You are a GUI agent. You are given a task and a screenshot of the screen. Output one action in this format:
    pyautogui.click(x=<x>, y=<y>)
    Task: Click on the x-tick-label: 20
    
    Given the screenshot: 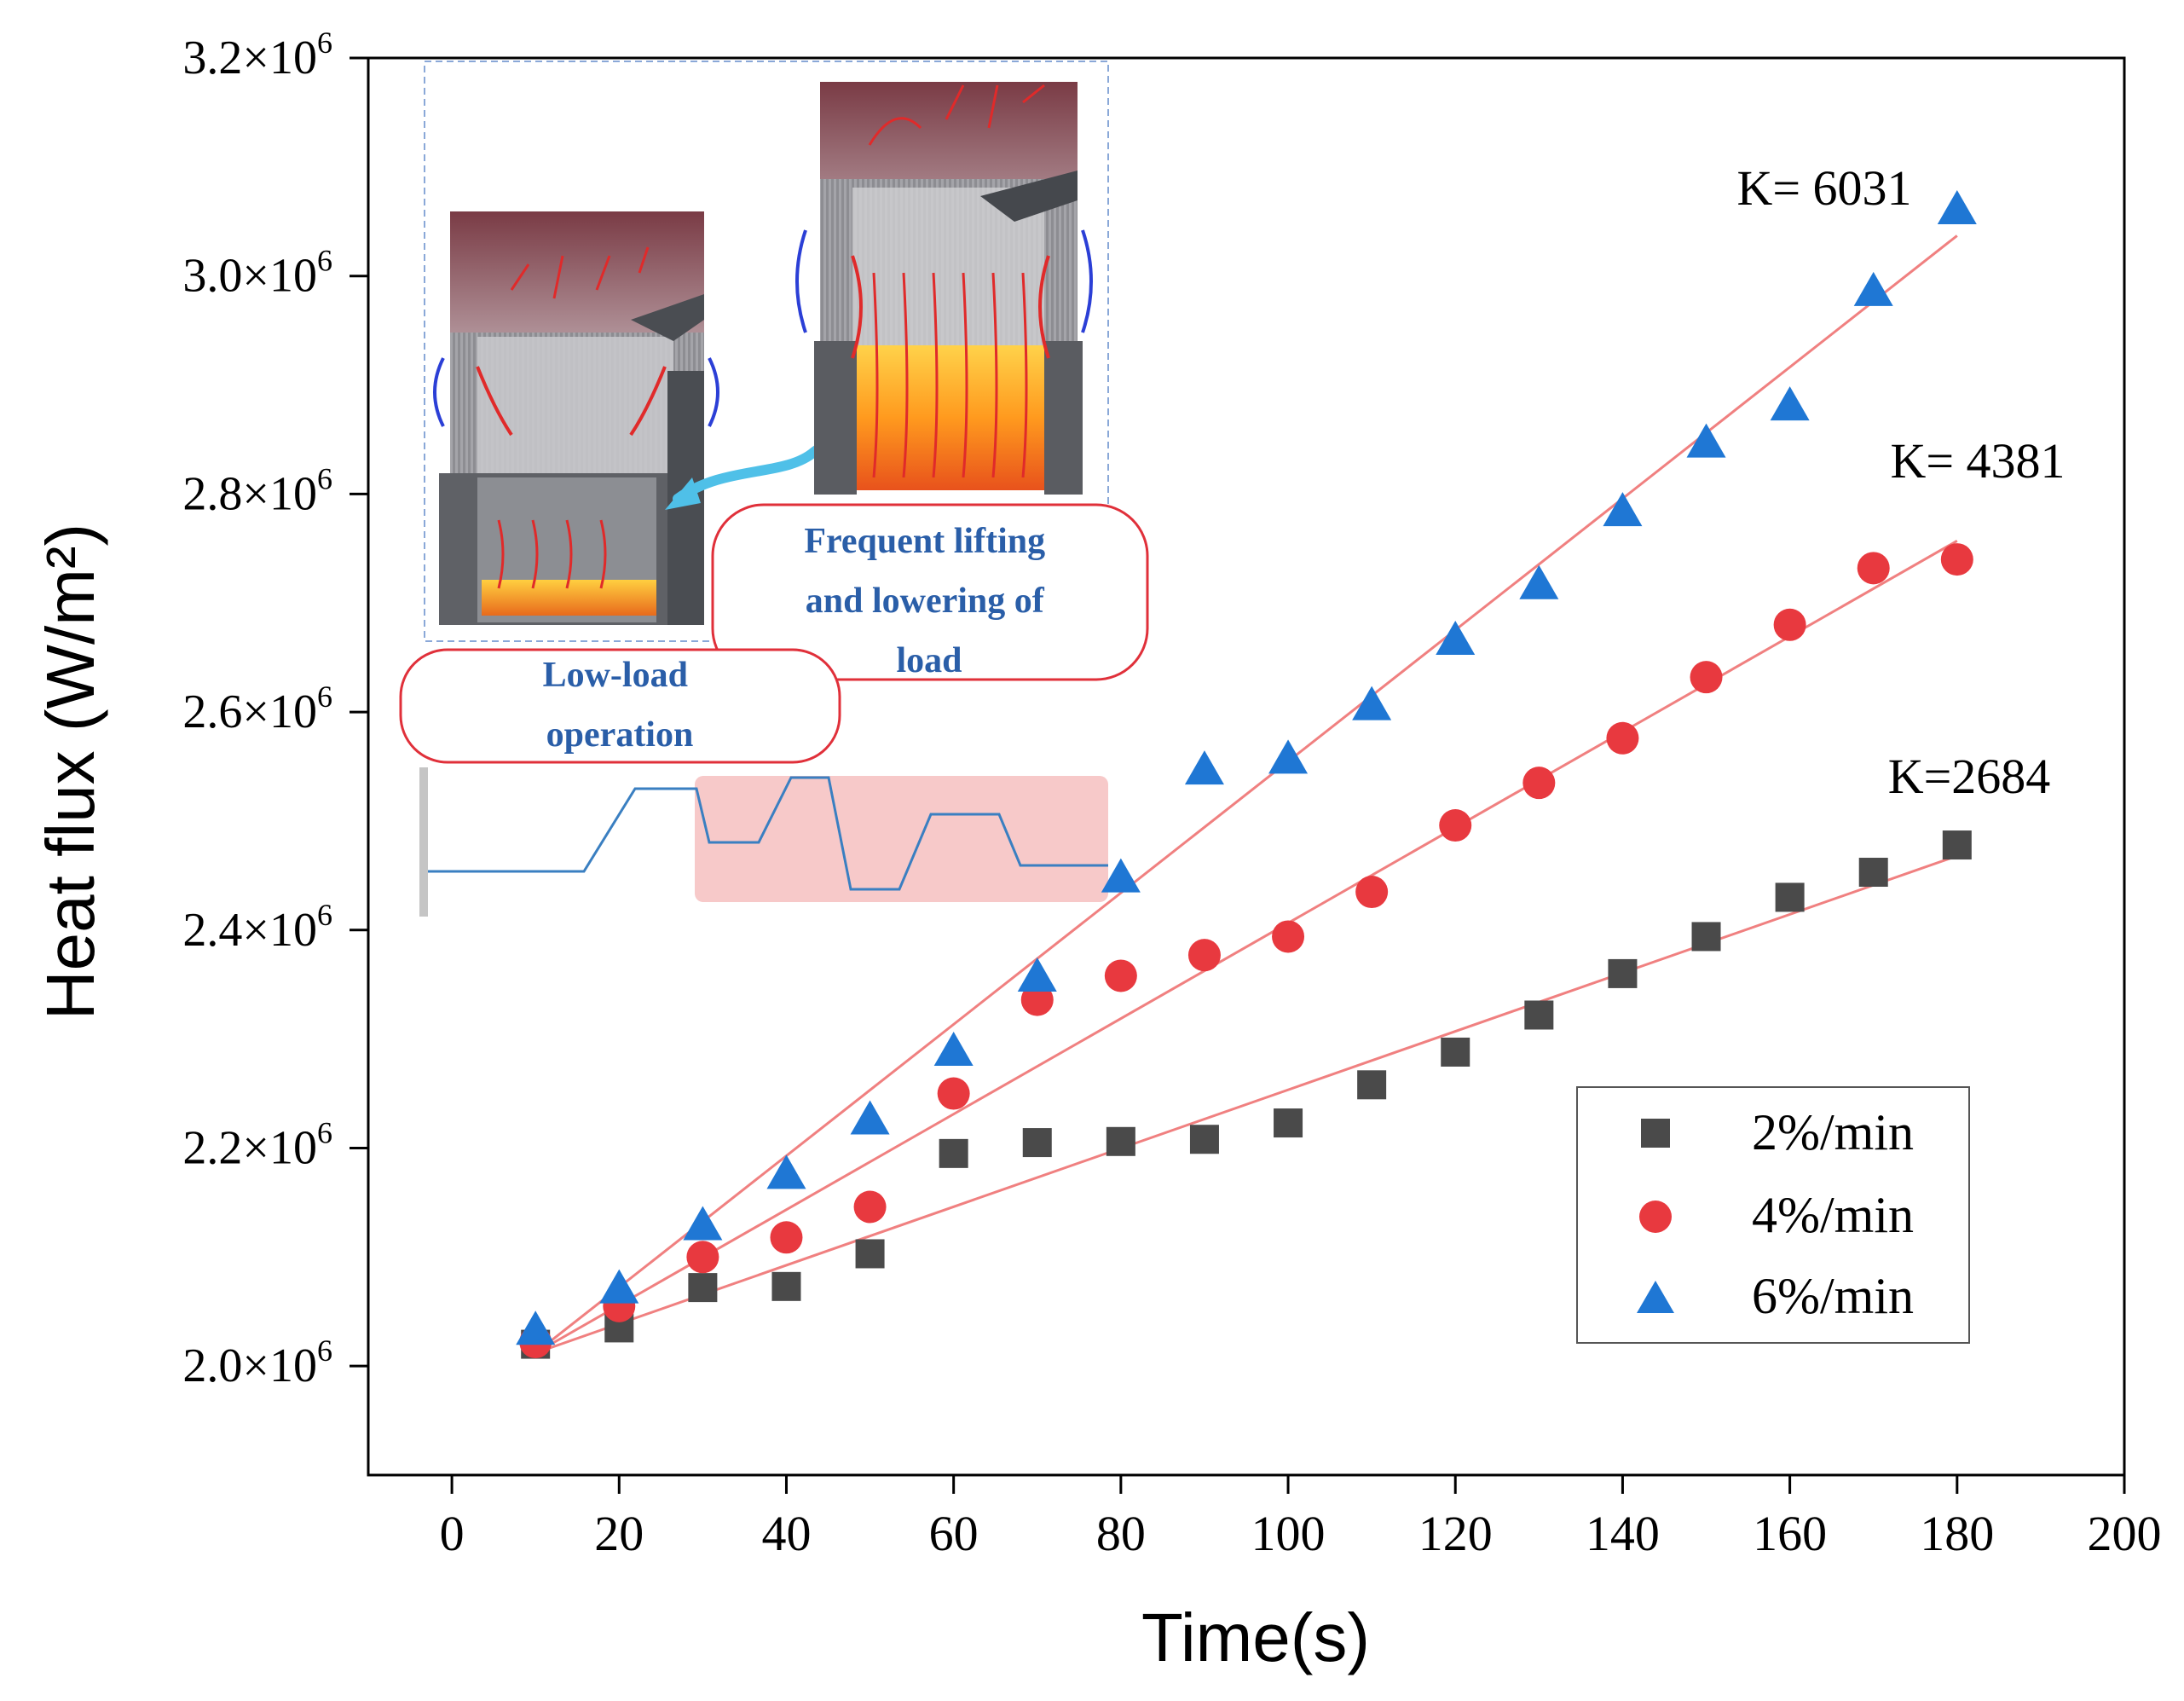 What is the action you would take?
    pyautogui.click(x=619, y=1534)
    